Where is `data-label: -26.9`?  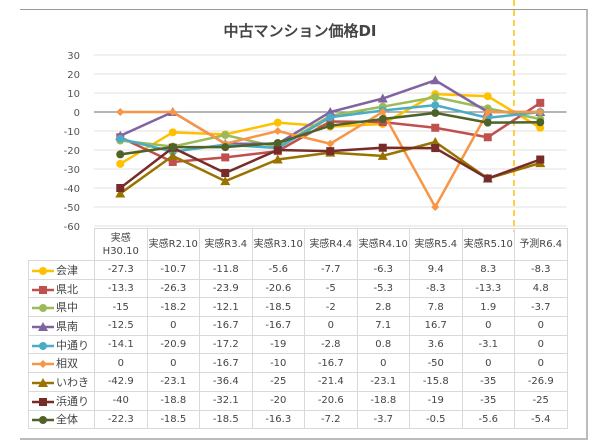 data-label: -26.9 is located at coordinates (541, 382).